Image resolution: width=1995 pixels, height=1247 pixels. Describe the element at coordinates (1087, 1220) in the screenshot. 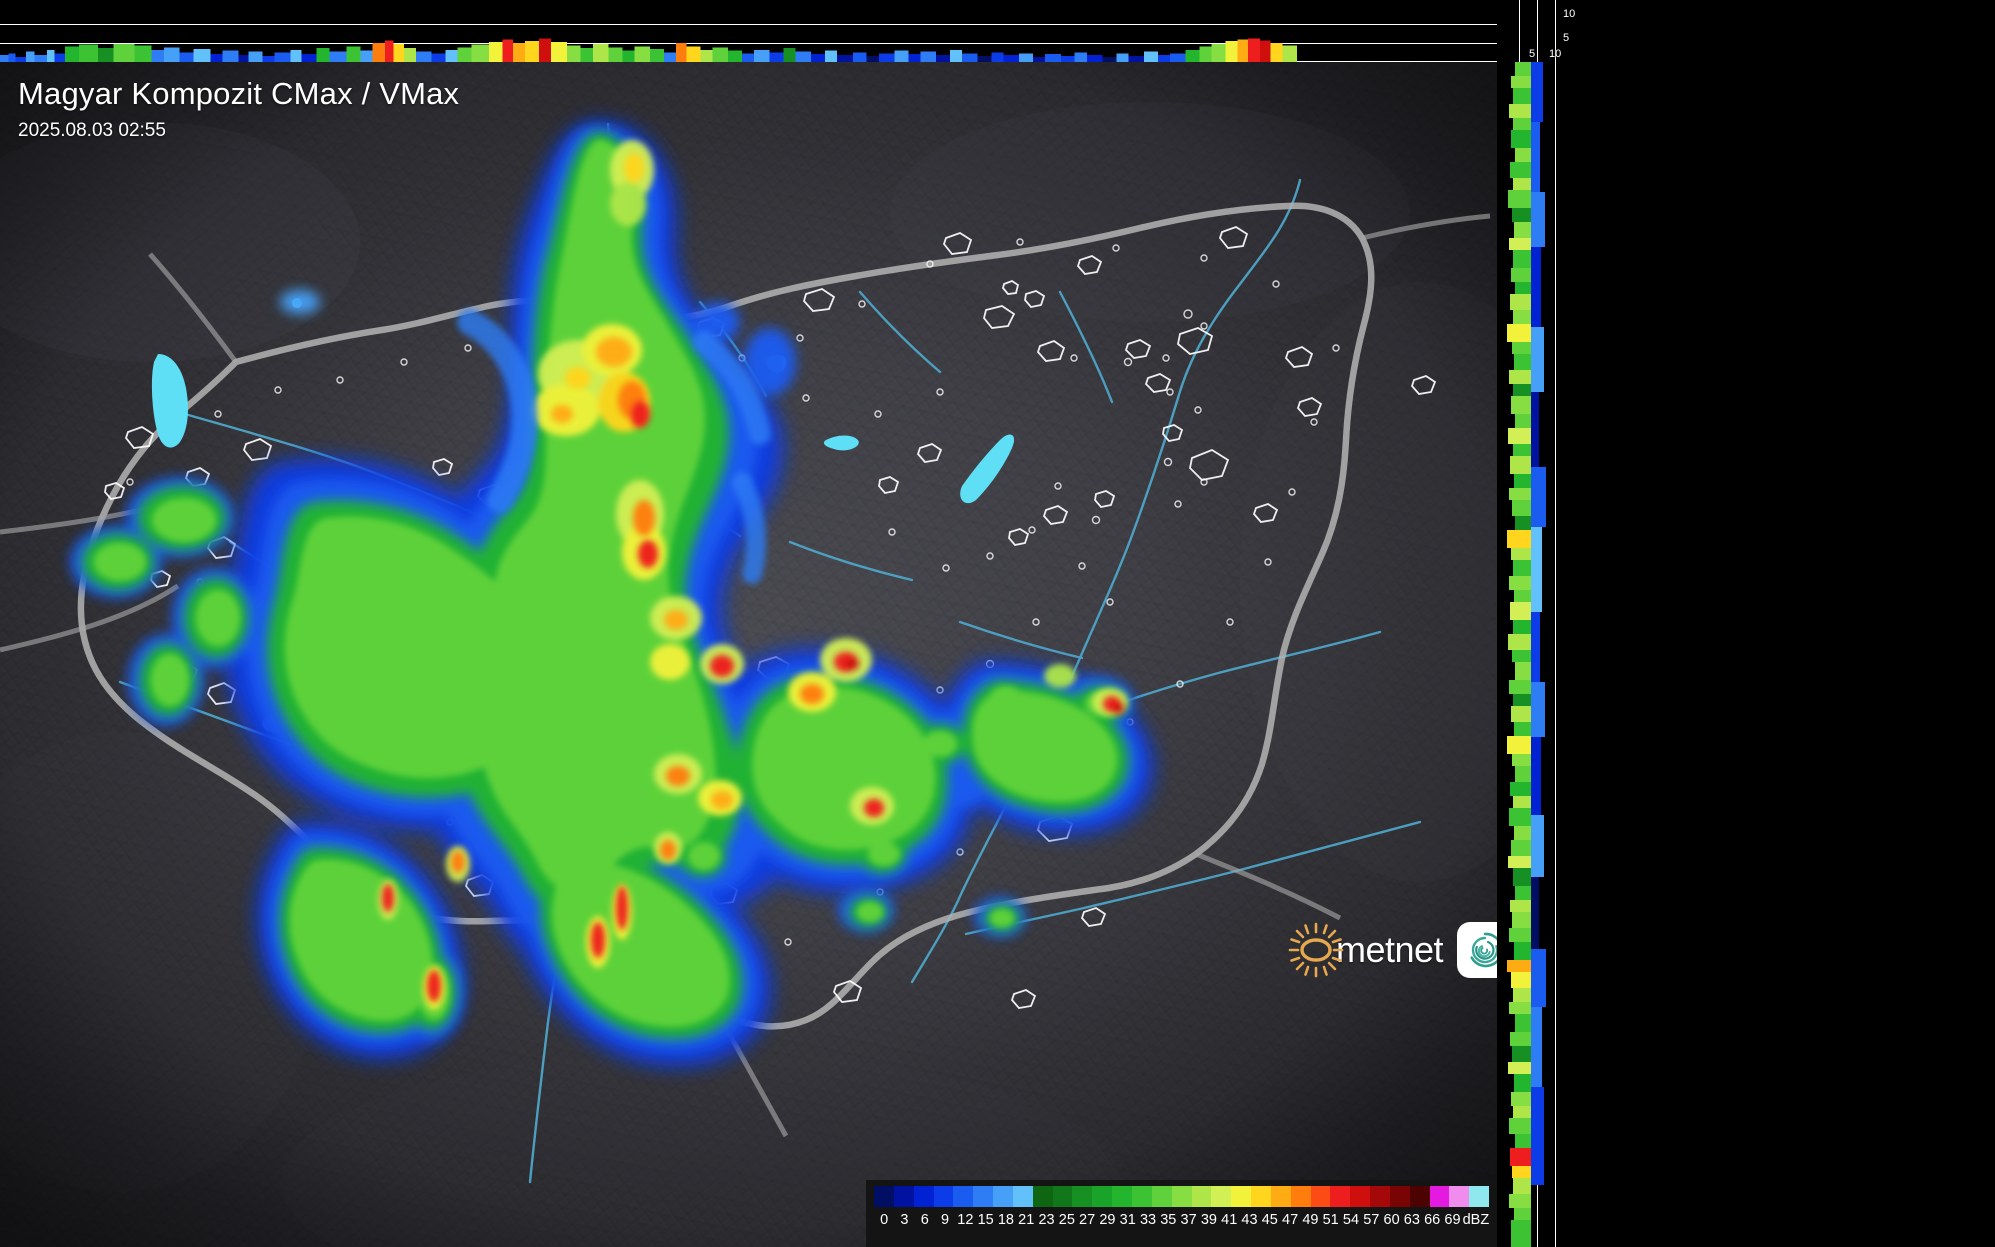

I see `dbz-tick-27: 27` at that location.